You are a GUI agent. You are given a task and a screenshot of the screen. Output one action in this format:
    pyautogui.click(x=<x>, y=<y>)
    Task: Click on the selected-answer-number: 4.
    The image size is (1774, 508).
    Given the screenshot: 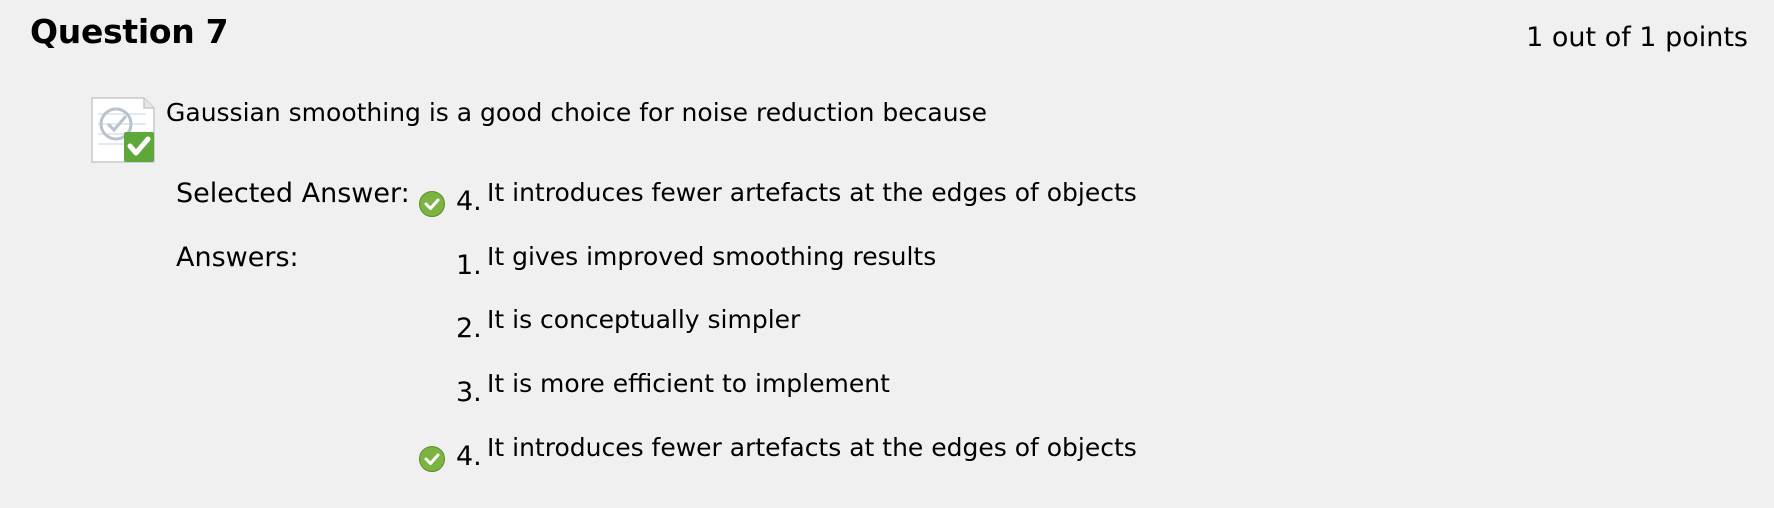 What is the action you would take?
    pyautogui.click(x=469, y=201)
    